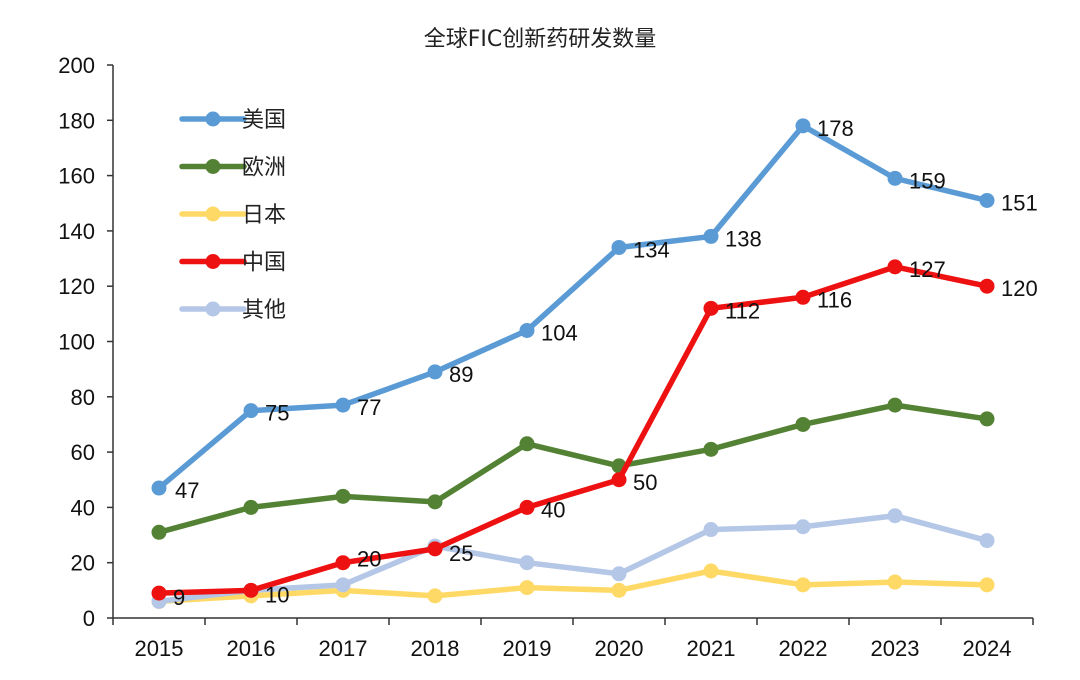 This screenshot has height=680, width=1080. Describe the element at coordinates (1019, 288) in the screenshot. I see `data-label: 120` at that location.